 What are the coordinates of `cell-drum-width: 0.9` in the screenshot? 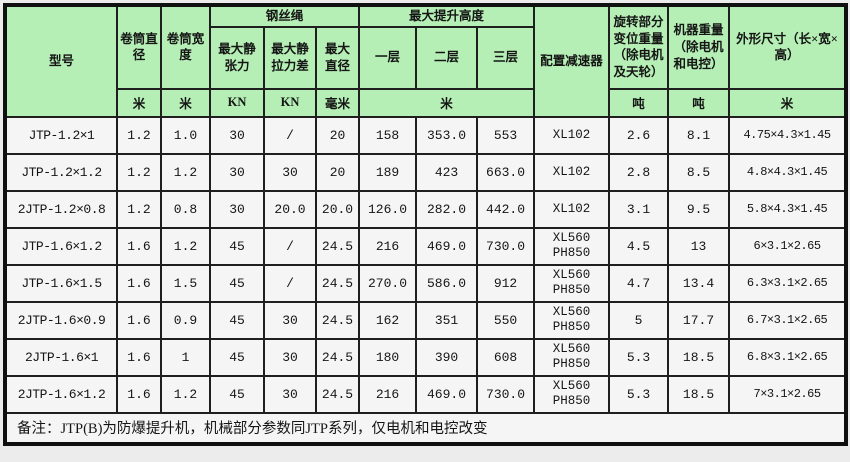 It's located at (185, 320).